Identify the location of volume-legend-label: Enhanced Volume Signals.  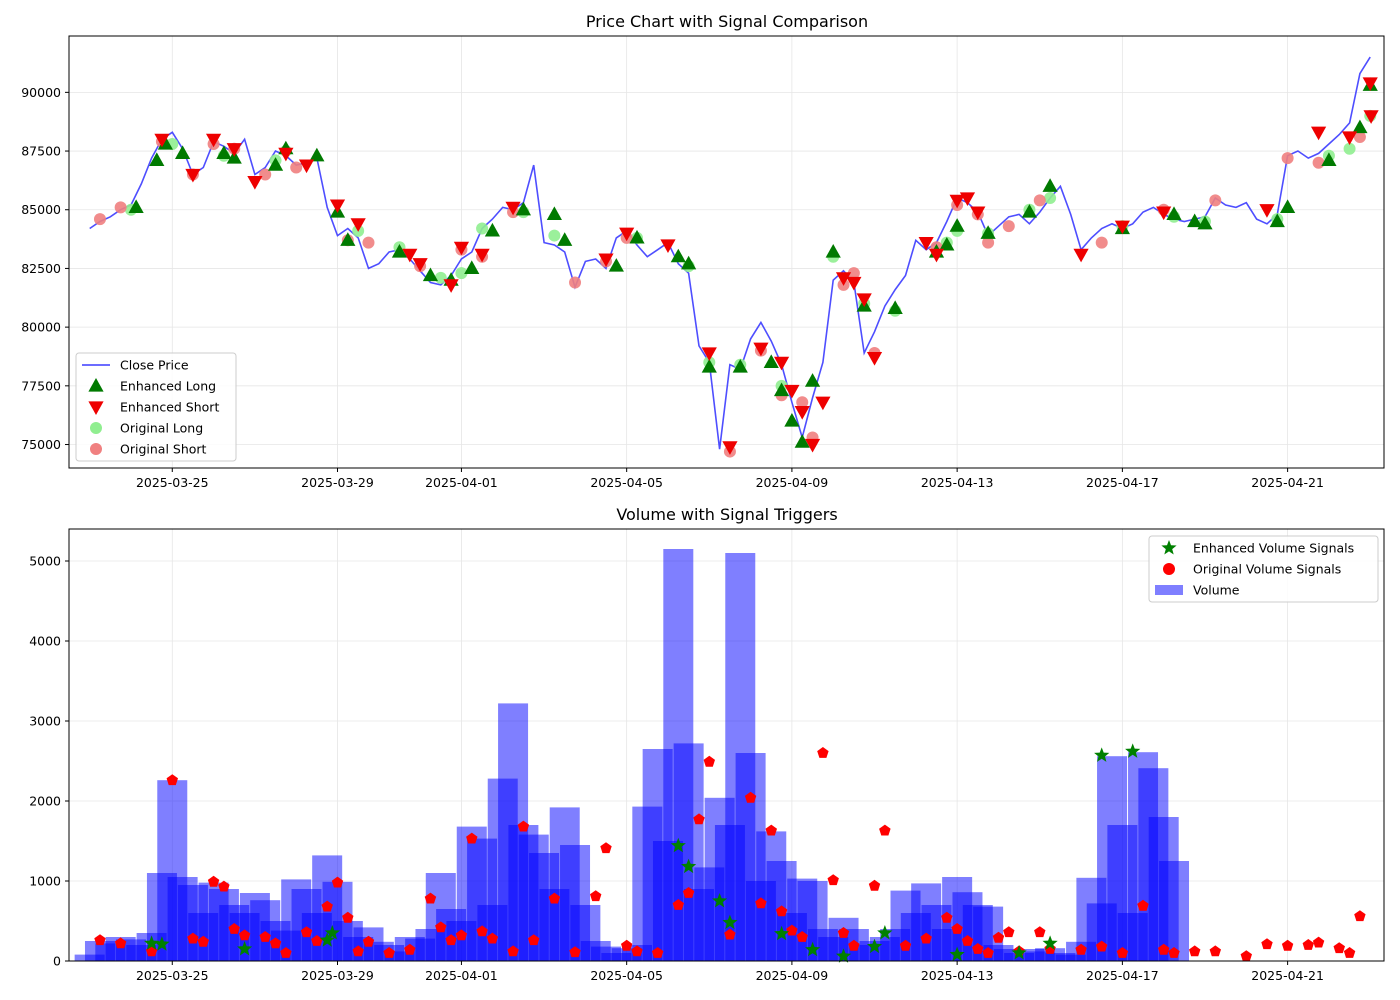
(1273, 548).